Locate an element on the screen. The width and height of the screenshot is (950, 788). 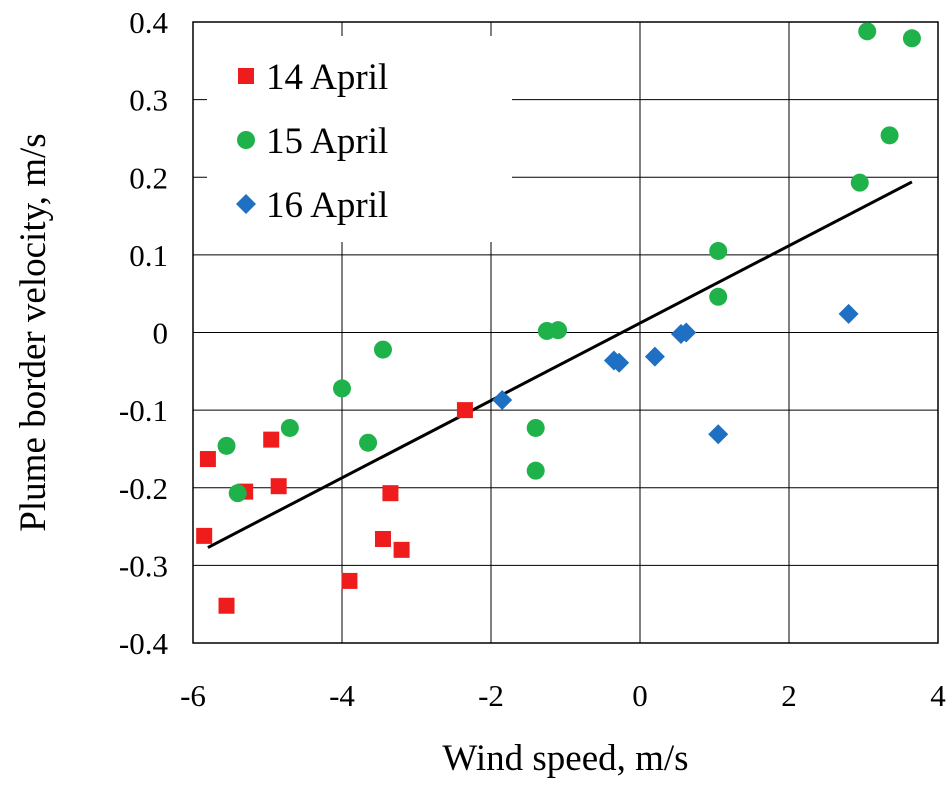
legend-label-16-april: 16 April is located at coordinates (327, 205).